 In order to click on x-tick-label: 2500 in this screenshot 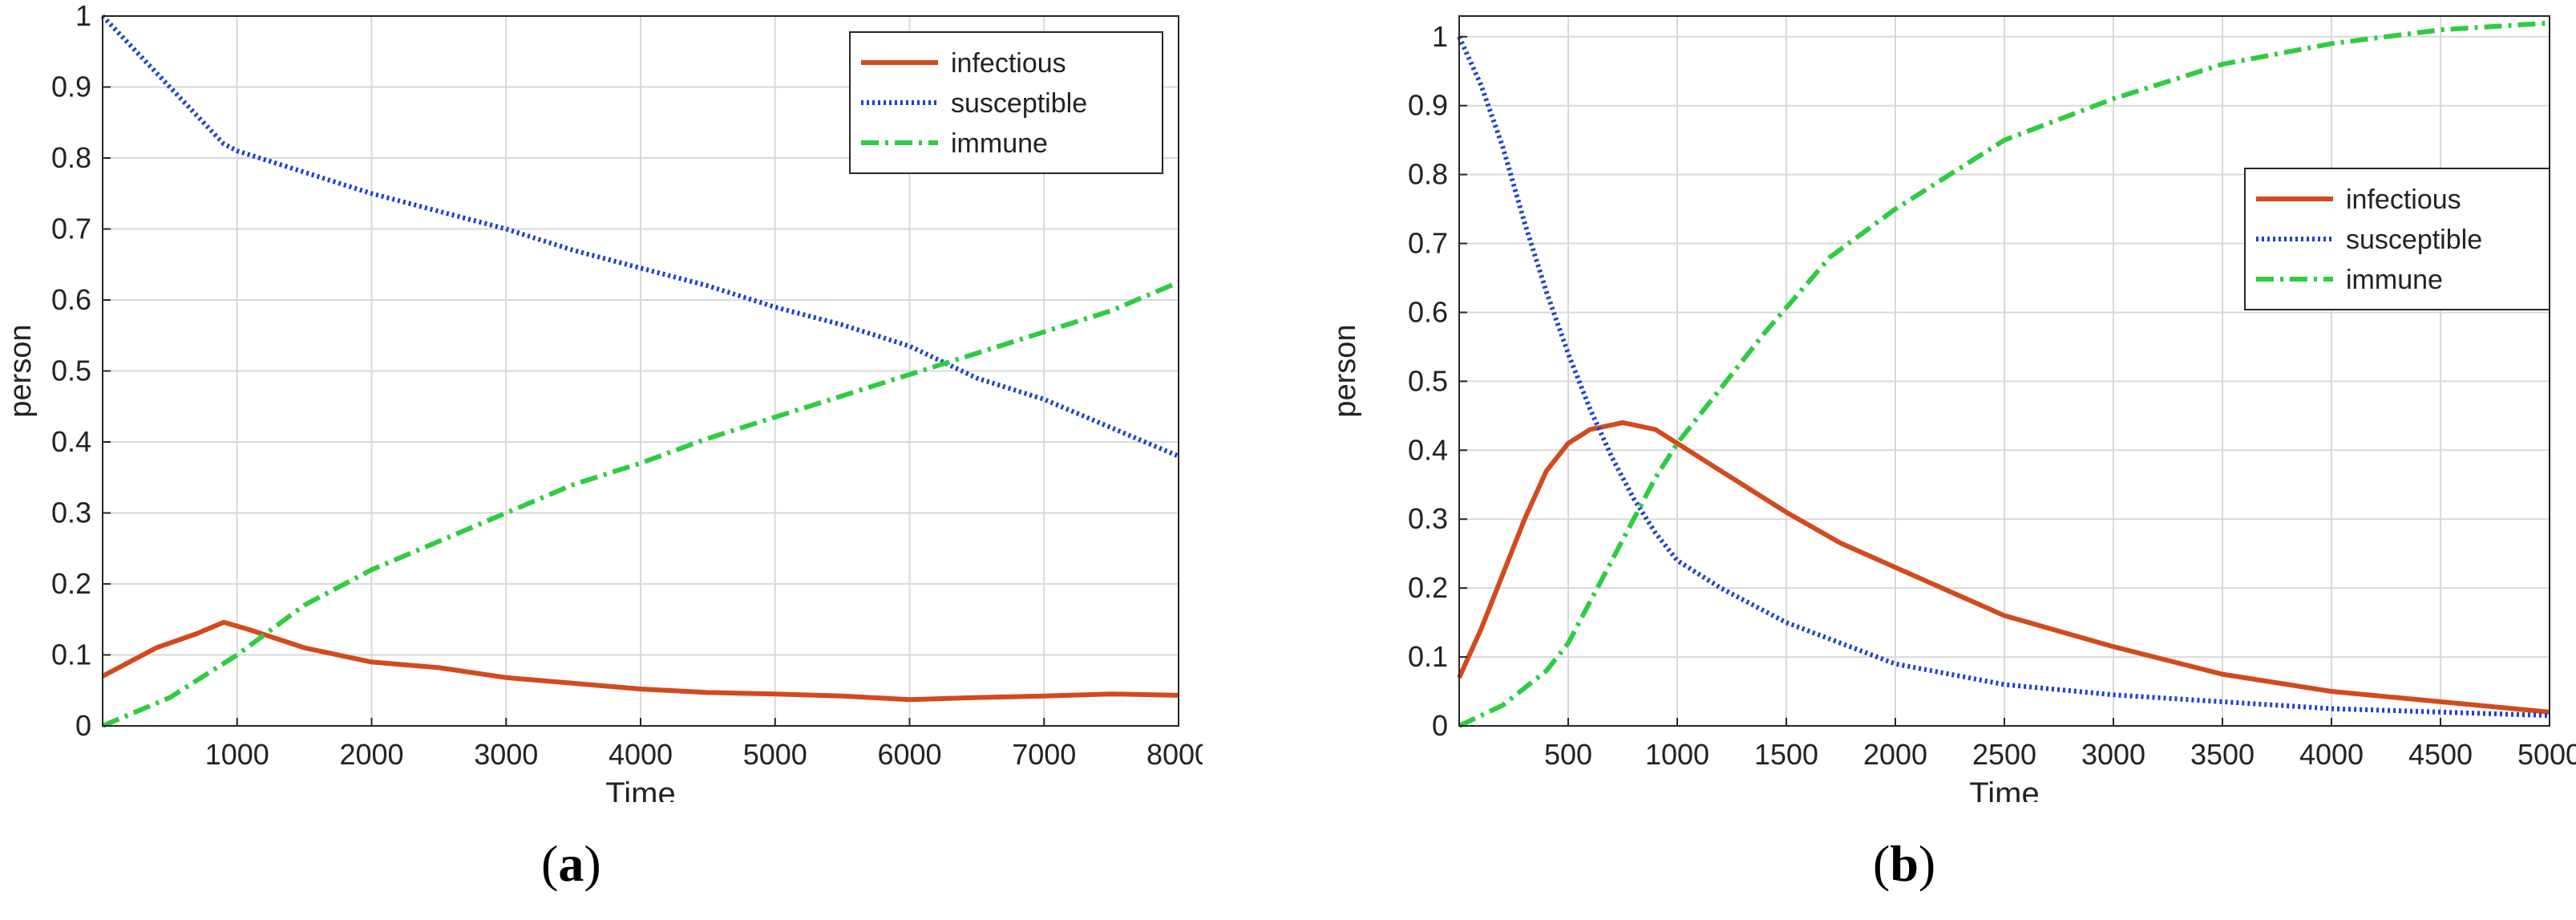, I will do `click(2004, 754)`.